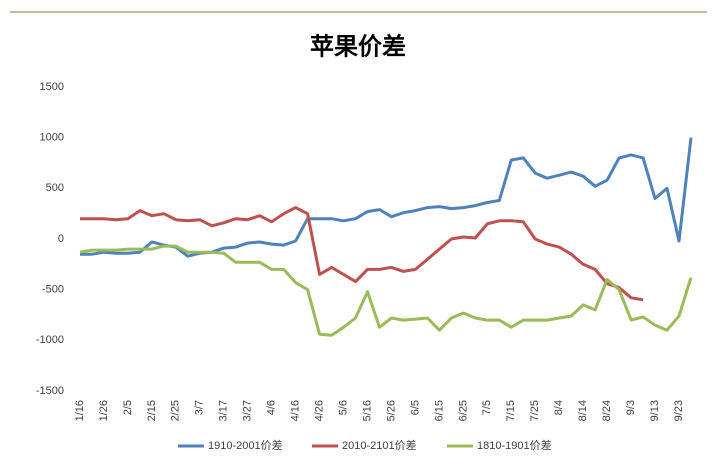  Describe the element at coordinates (343, 407) in the screenshot. I see `x-tick-label: 5/6` at that location.